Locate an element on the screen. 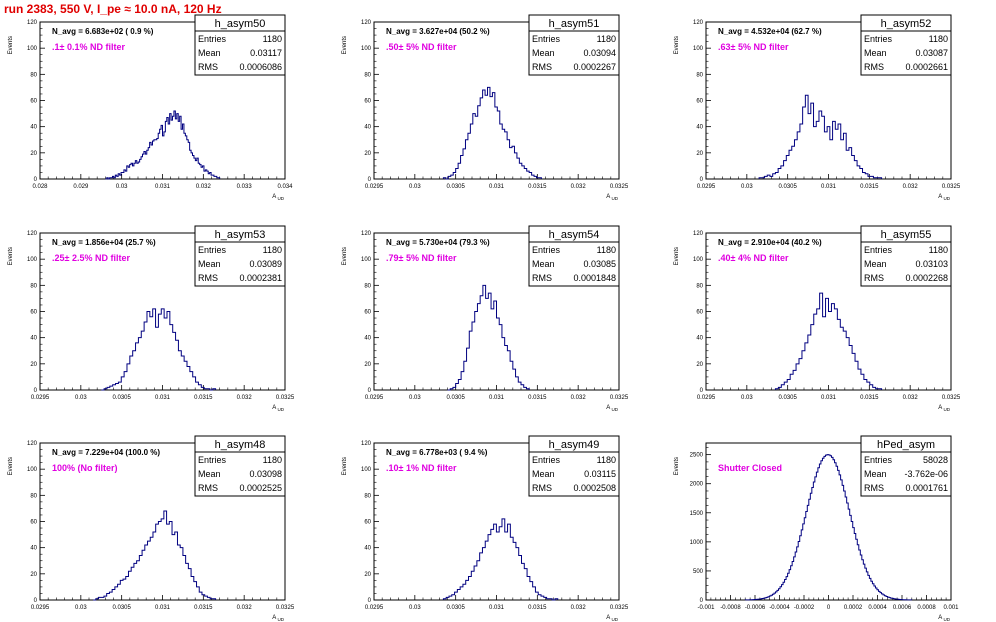 The height and width of the screenshot is (622, 996). x-tick-label: 0 is located at coordinates (829, 608).